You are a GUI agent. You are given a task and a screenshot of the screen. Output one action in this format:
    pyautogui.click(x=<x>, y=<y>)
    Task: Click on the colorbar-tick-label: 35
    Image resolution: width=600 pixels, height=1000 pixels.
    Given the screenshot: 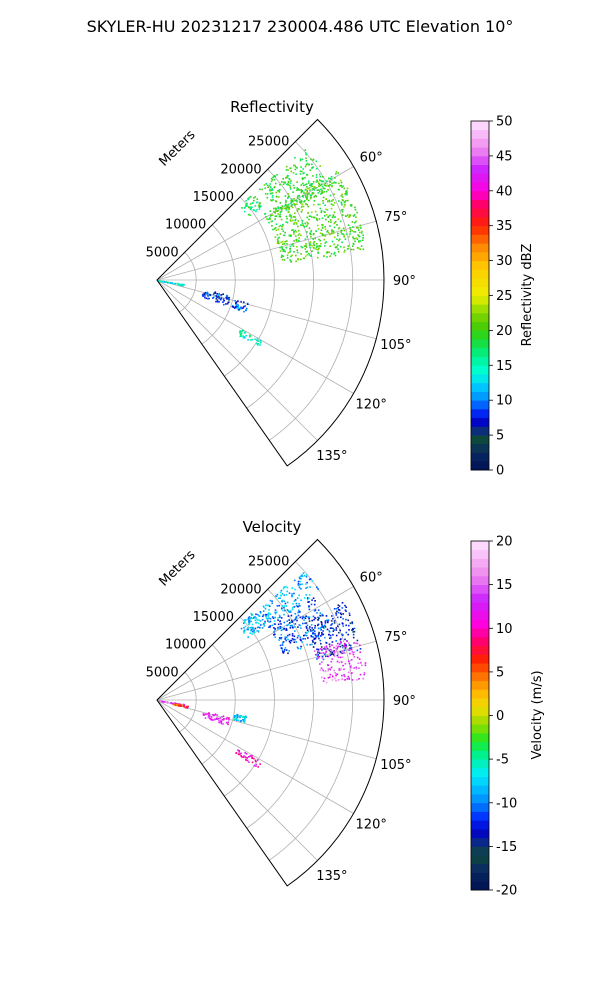 What is the action you would take?
    pyautogui.click(x=504, y=226)
    